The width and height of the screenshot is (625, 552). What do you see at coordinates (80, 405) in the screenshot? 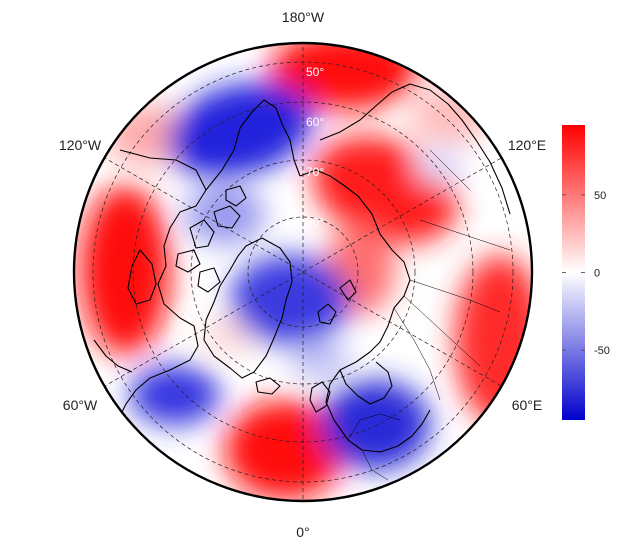
I see `lon-label-60w: 60°W` at bounding box center [80, 405].